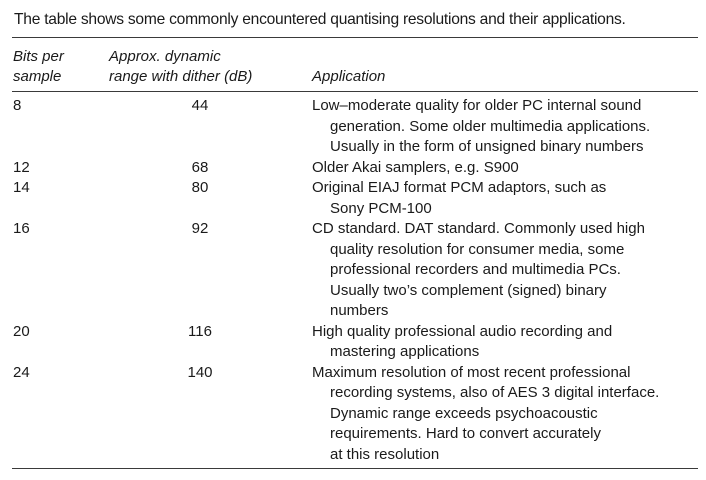 This screenshot has width=706, height=480. I want to click on dynamic-range-cell: 68, so click(200, 167).